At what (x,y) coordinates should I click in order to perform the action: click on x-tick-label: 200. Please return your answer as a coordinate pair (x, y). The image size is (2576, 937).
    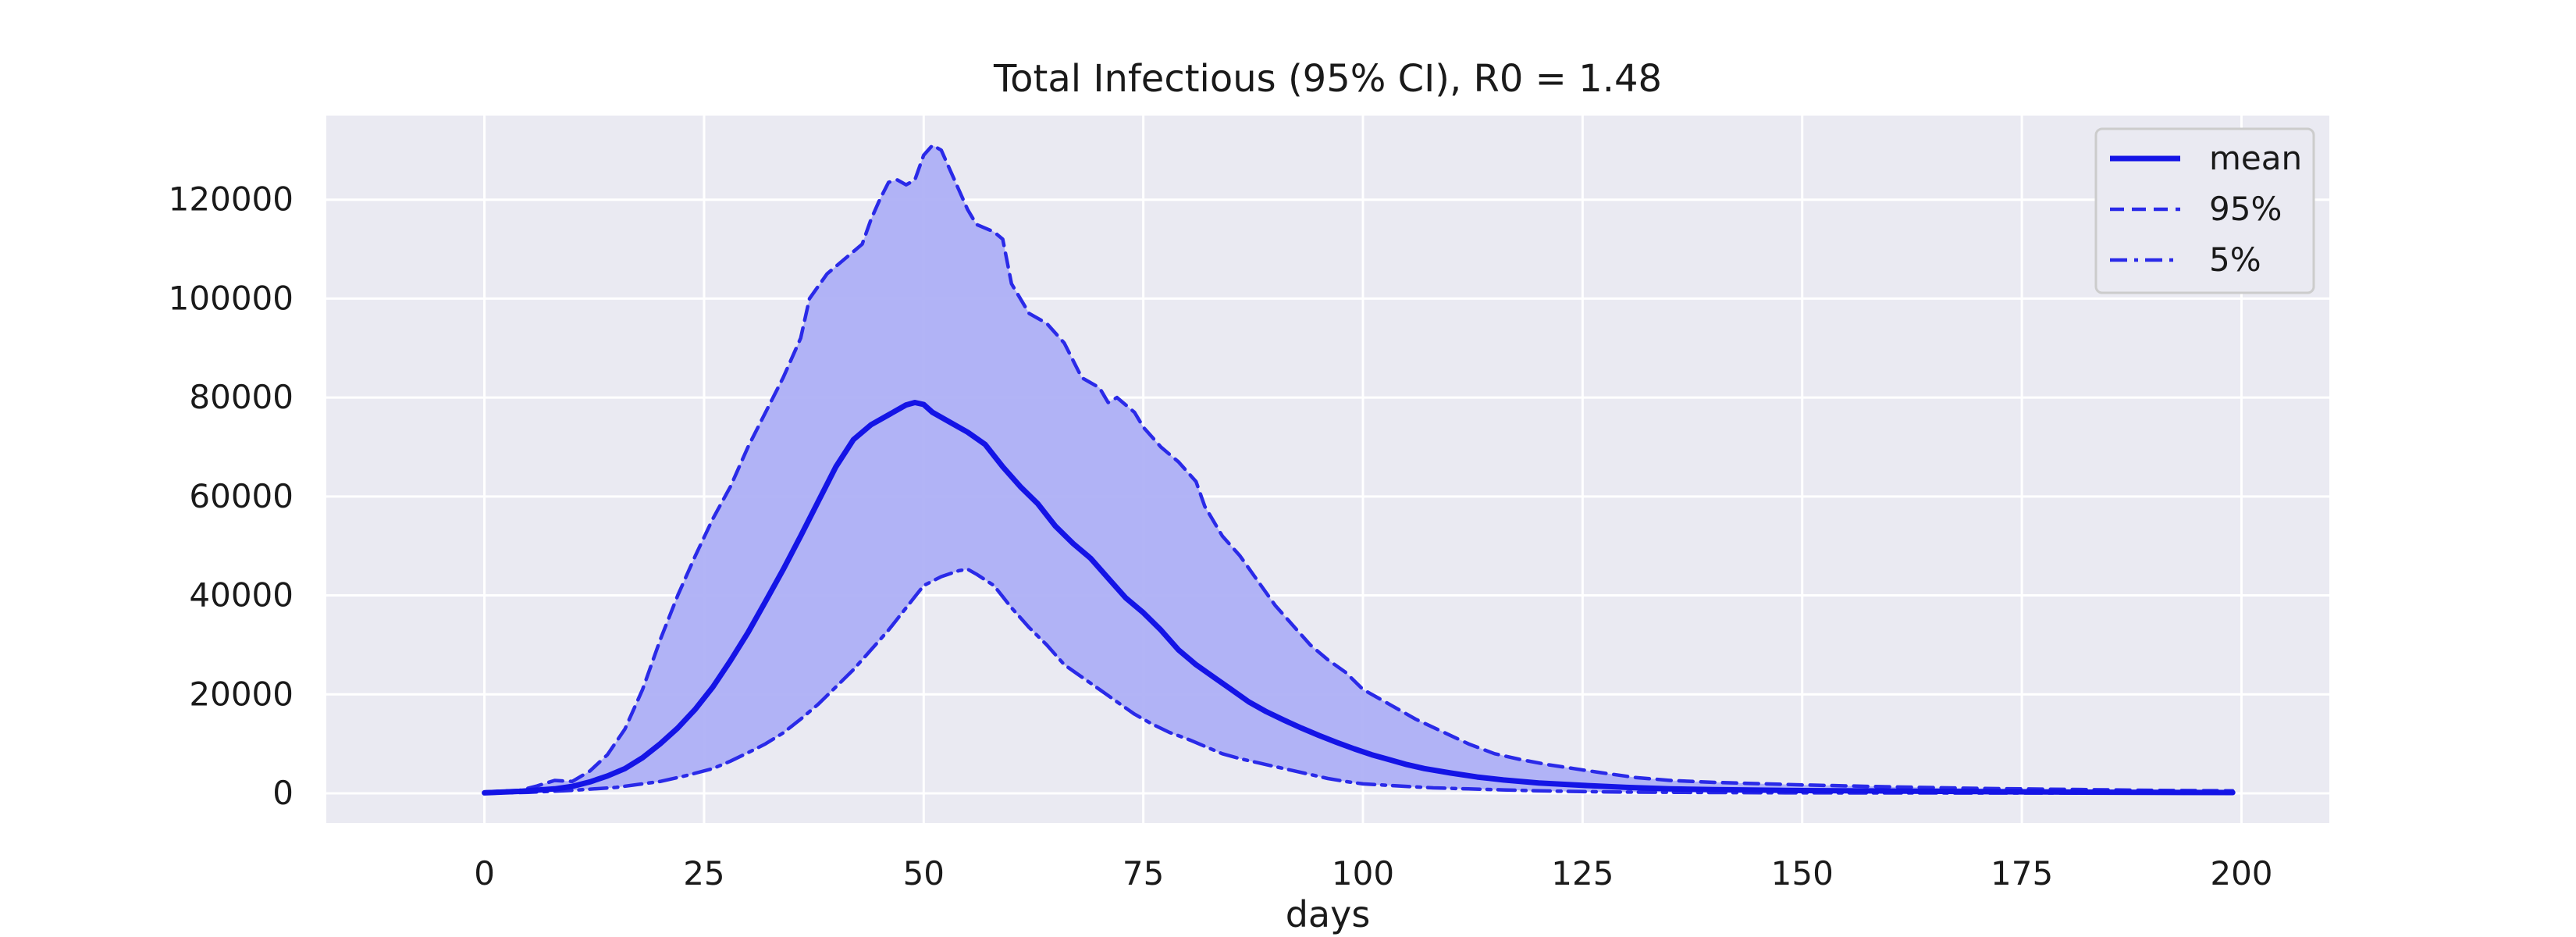
    Looking at the image, I should click on (2241, 873).